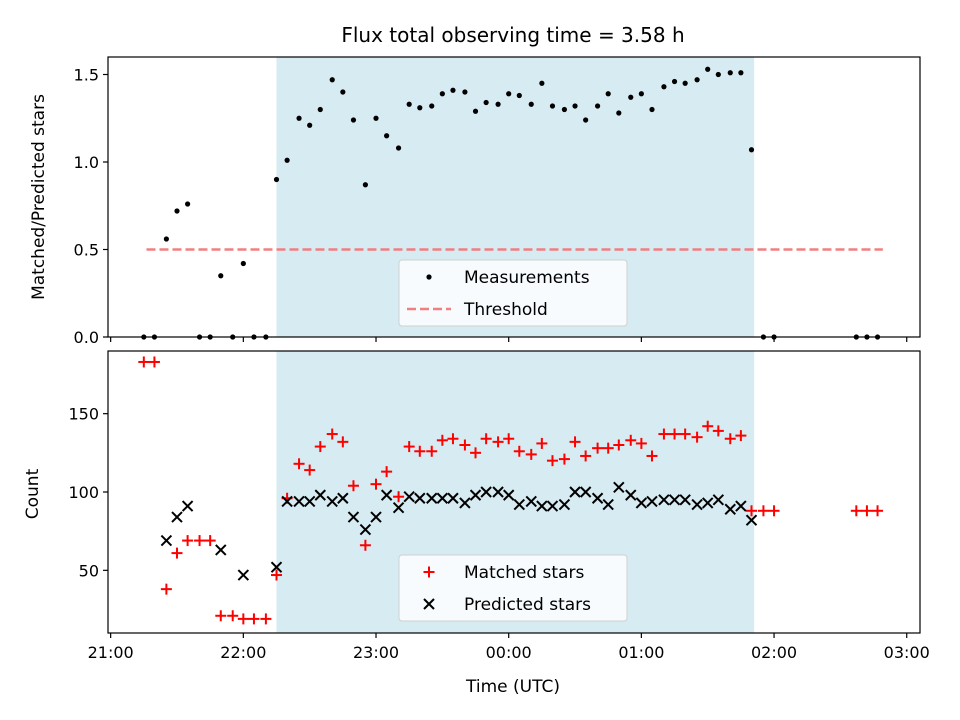  What do you see at coordinates (774, 652) in the screenshot?
I see `xtick-label: 02:00` at bounding box center [774, 652].